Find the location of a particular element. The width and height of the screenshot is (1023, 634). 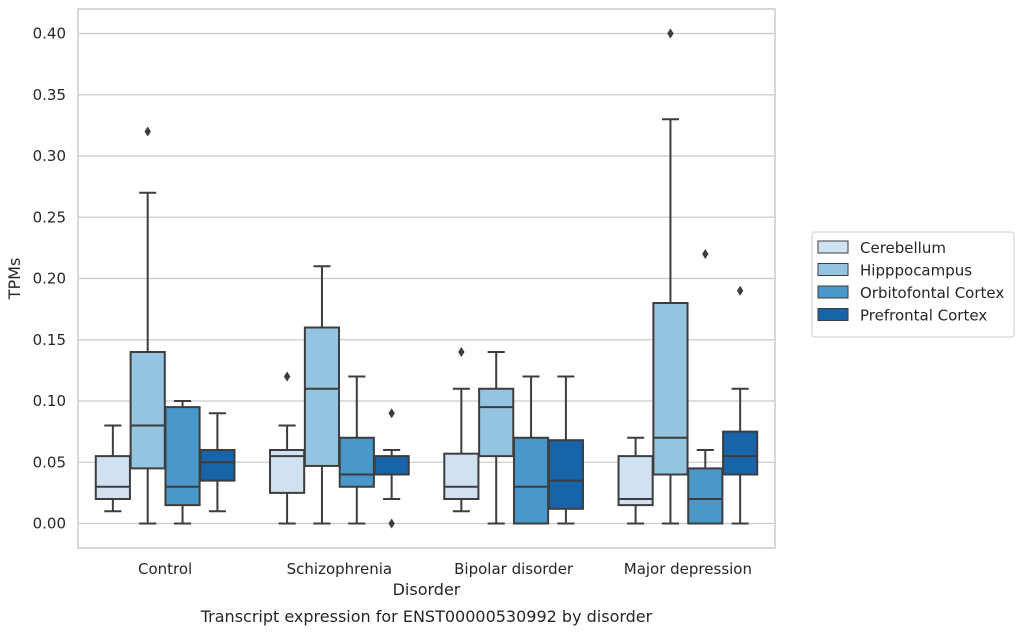

legend-frame is located at coordinates (913, 284).